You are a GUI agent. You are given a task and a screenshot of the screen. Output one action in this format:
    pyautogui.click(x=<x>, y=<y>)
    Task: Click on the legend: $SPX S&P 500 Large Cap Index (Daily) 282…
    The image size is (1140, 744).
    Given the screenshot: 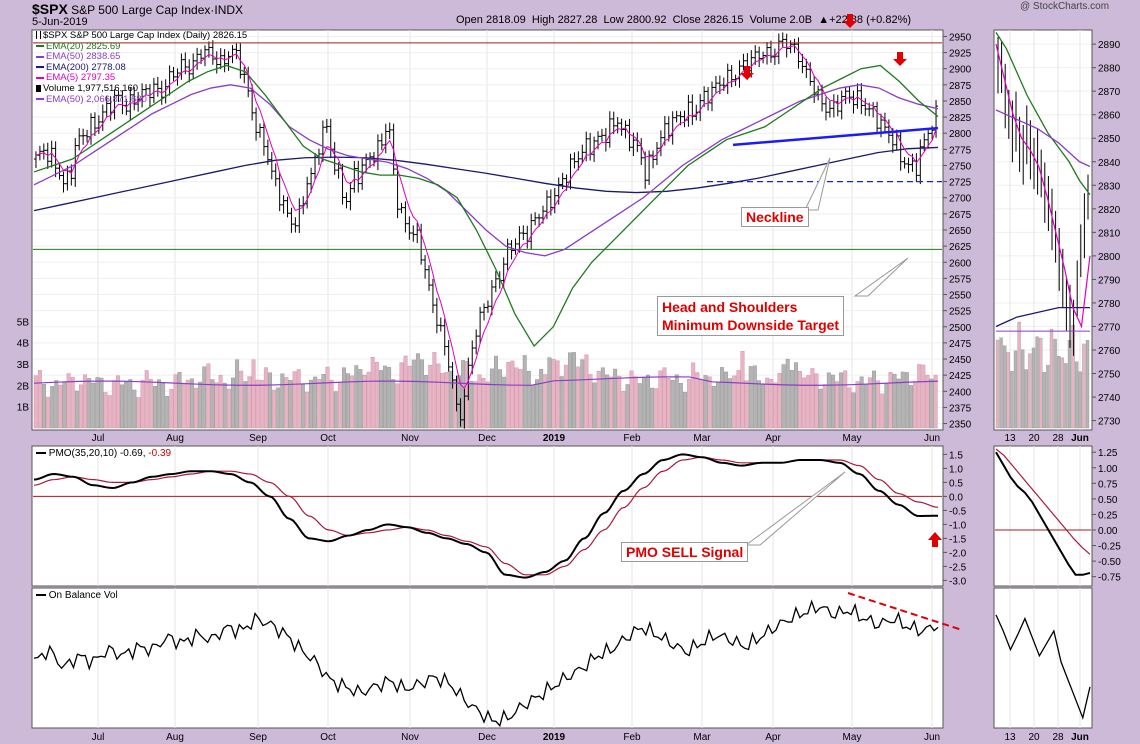 What is the action you would take?
    pyautogui.click(x=141, y=67)
    